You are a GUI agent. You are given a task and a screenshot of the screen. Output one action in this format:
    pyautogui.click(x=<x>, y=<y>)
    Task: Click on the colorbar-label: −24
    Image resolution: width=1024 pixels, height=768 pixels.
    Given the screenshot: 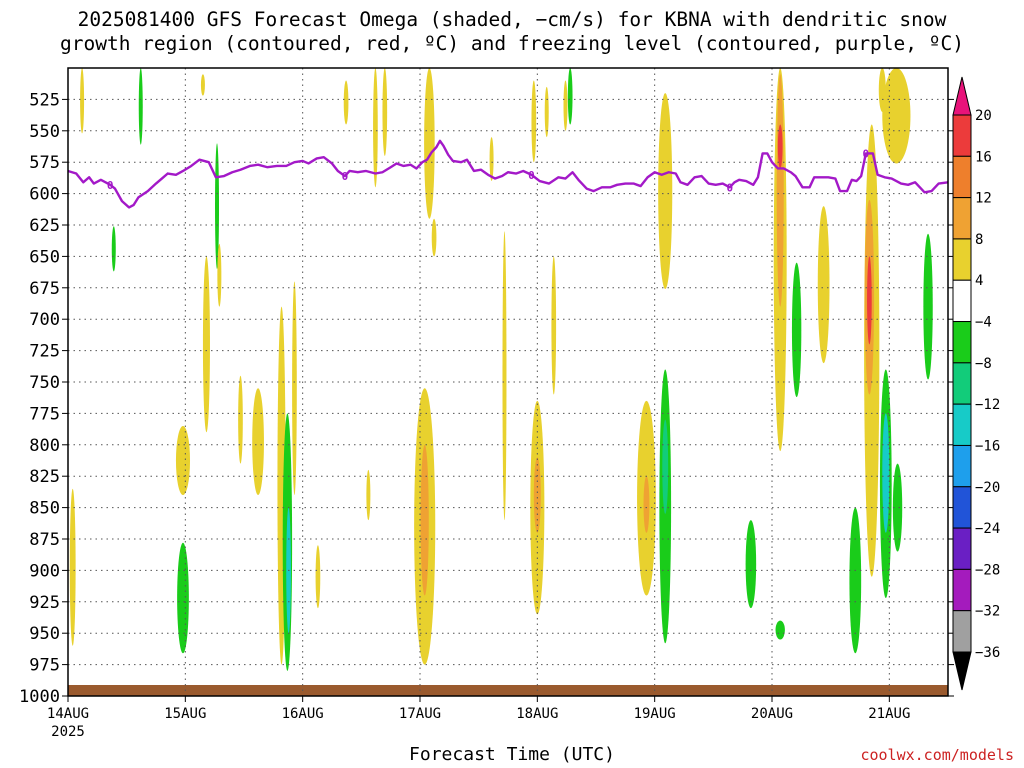 What is the action you would take?
    pyautogui.click(x=987, y=529)
    